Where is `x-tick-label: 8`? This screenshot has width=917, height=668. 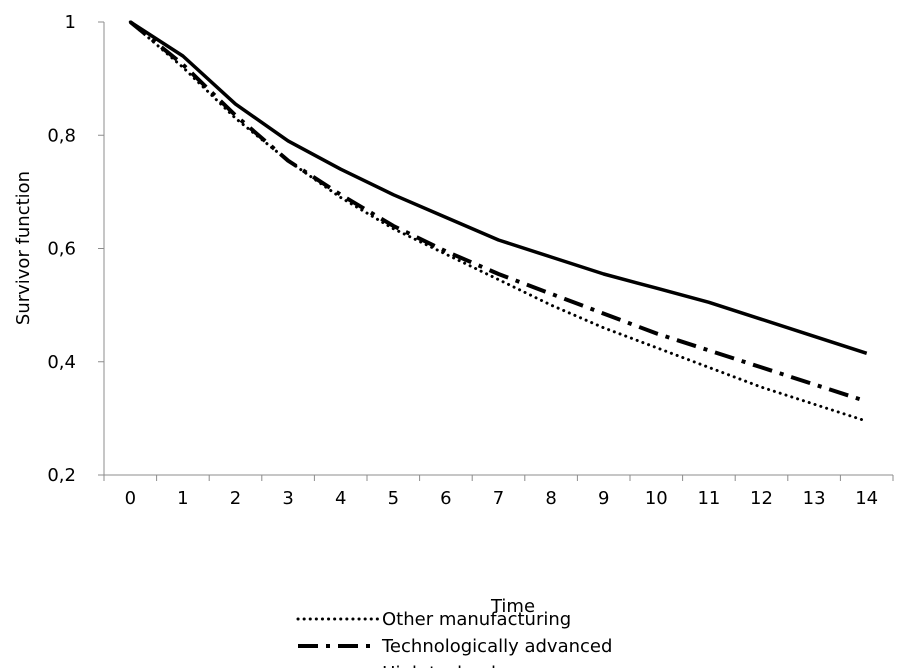 x-tick-label: 8 is located at coordinates (550, 498).